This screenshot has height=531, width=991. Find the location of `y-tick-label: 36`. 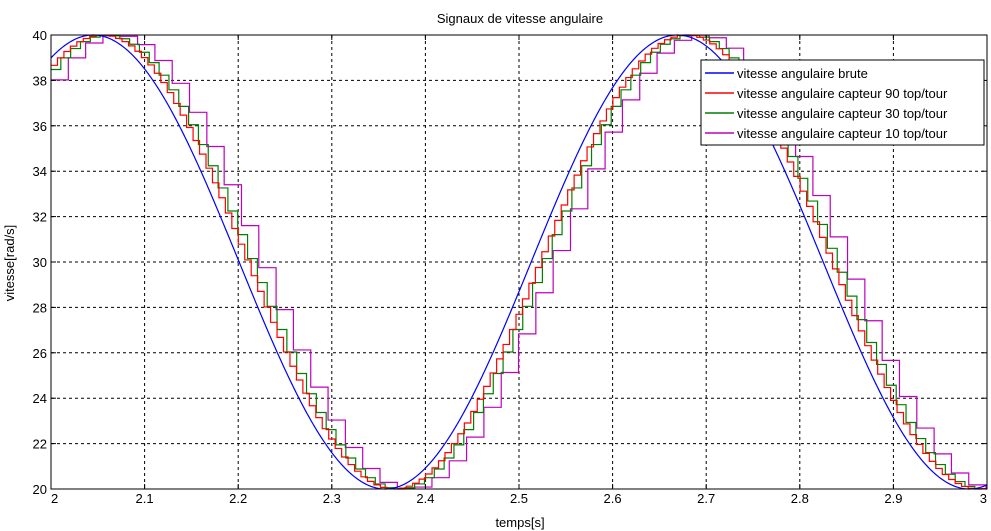

y-tick-label: 36 is located at coordinates (40, 126).